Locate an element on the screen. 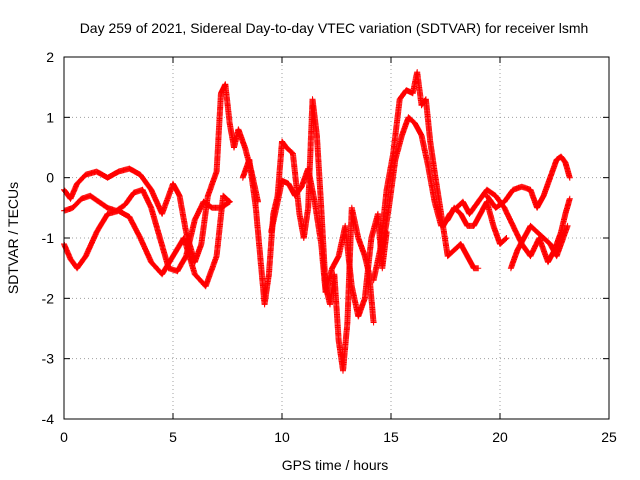 This screenshot has width=640, height=480. x-tick-labels: 0 5 10 15 20 25 is located at coordinates (338, 437).